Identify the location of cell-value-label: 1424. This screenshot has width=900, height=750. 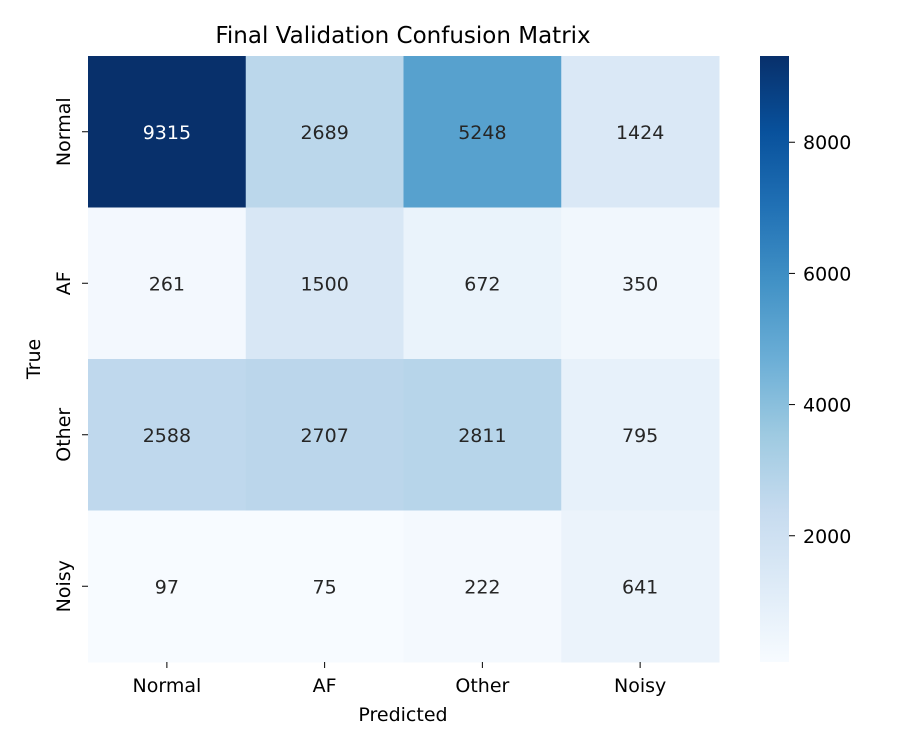
(640, 133).